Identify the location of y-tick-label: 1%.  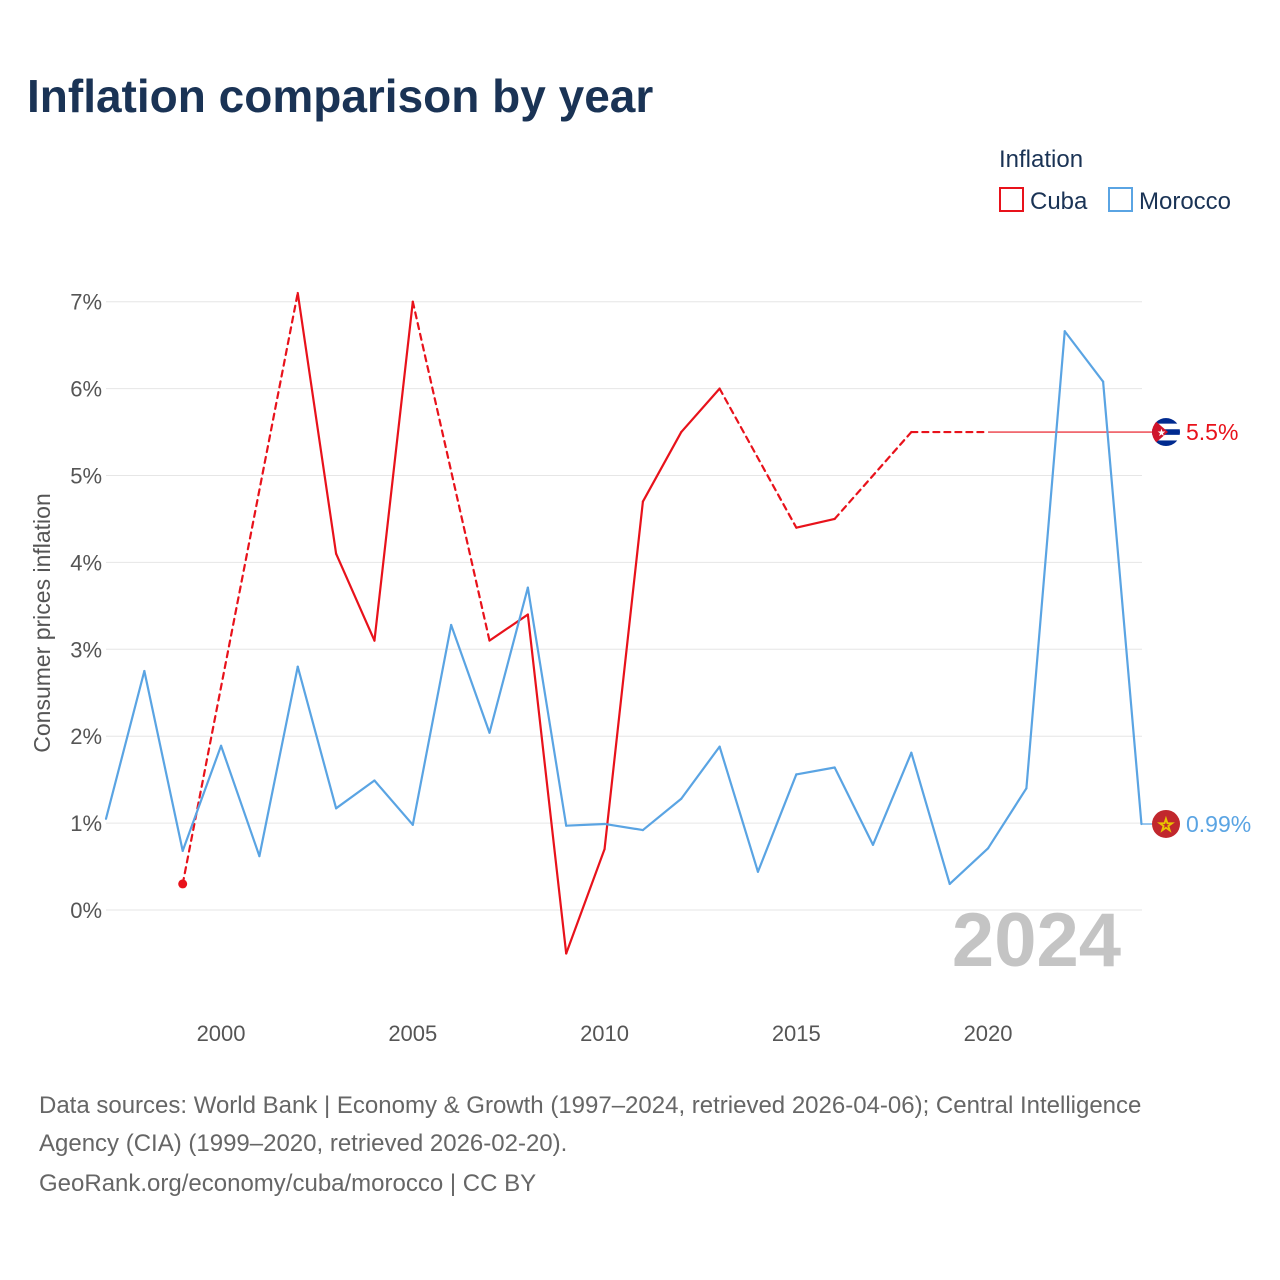
(86, 823).